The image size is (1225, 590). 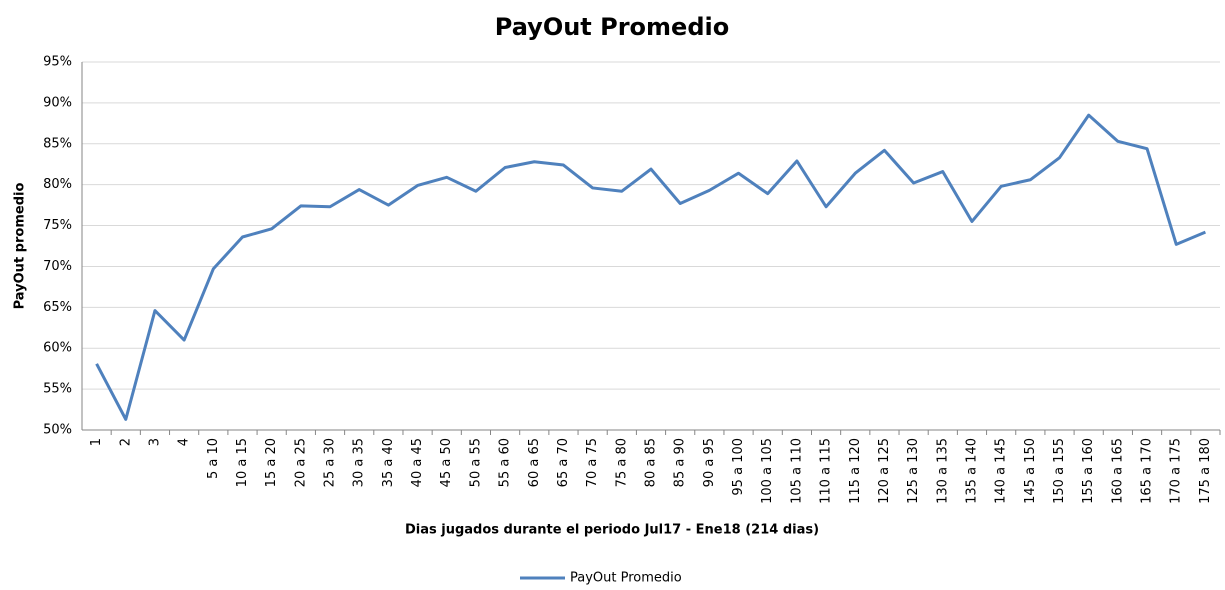 I want to click on x-tick-label: 80 a 85, so click(x=651, y=462).